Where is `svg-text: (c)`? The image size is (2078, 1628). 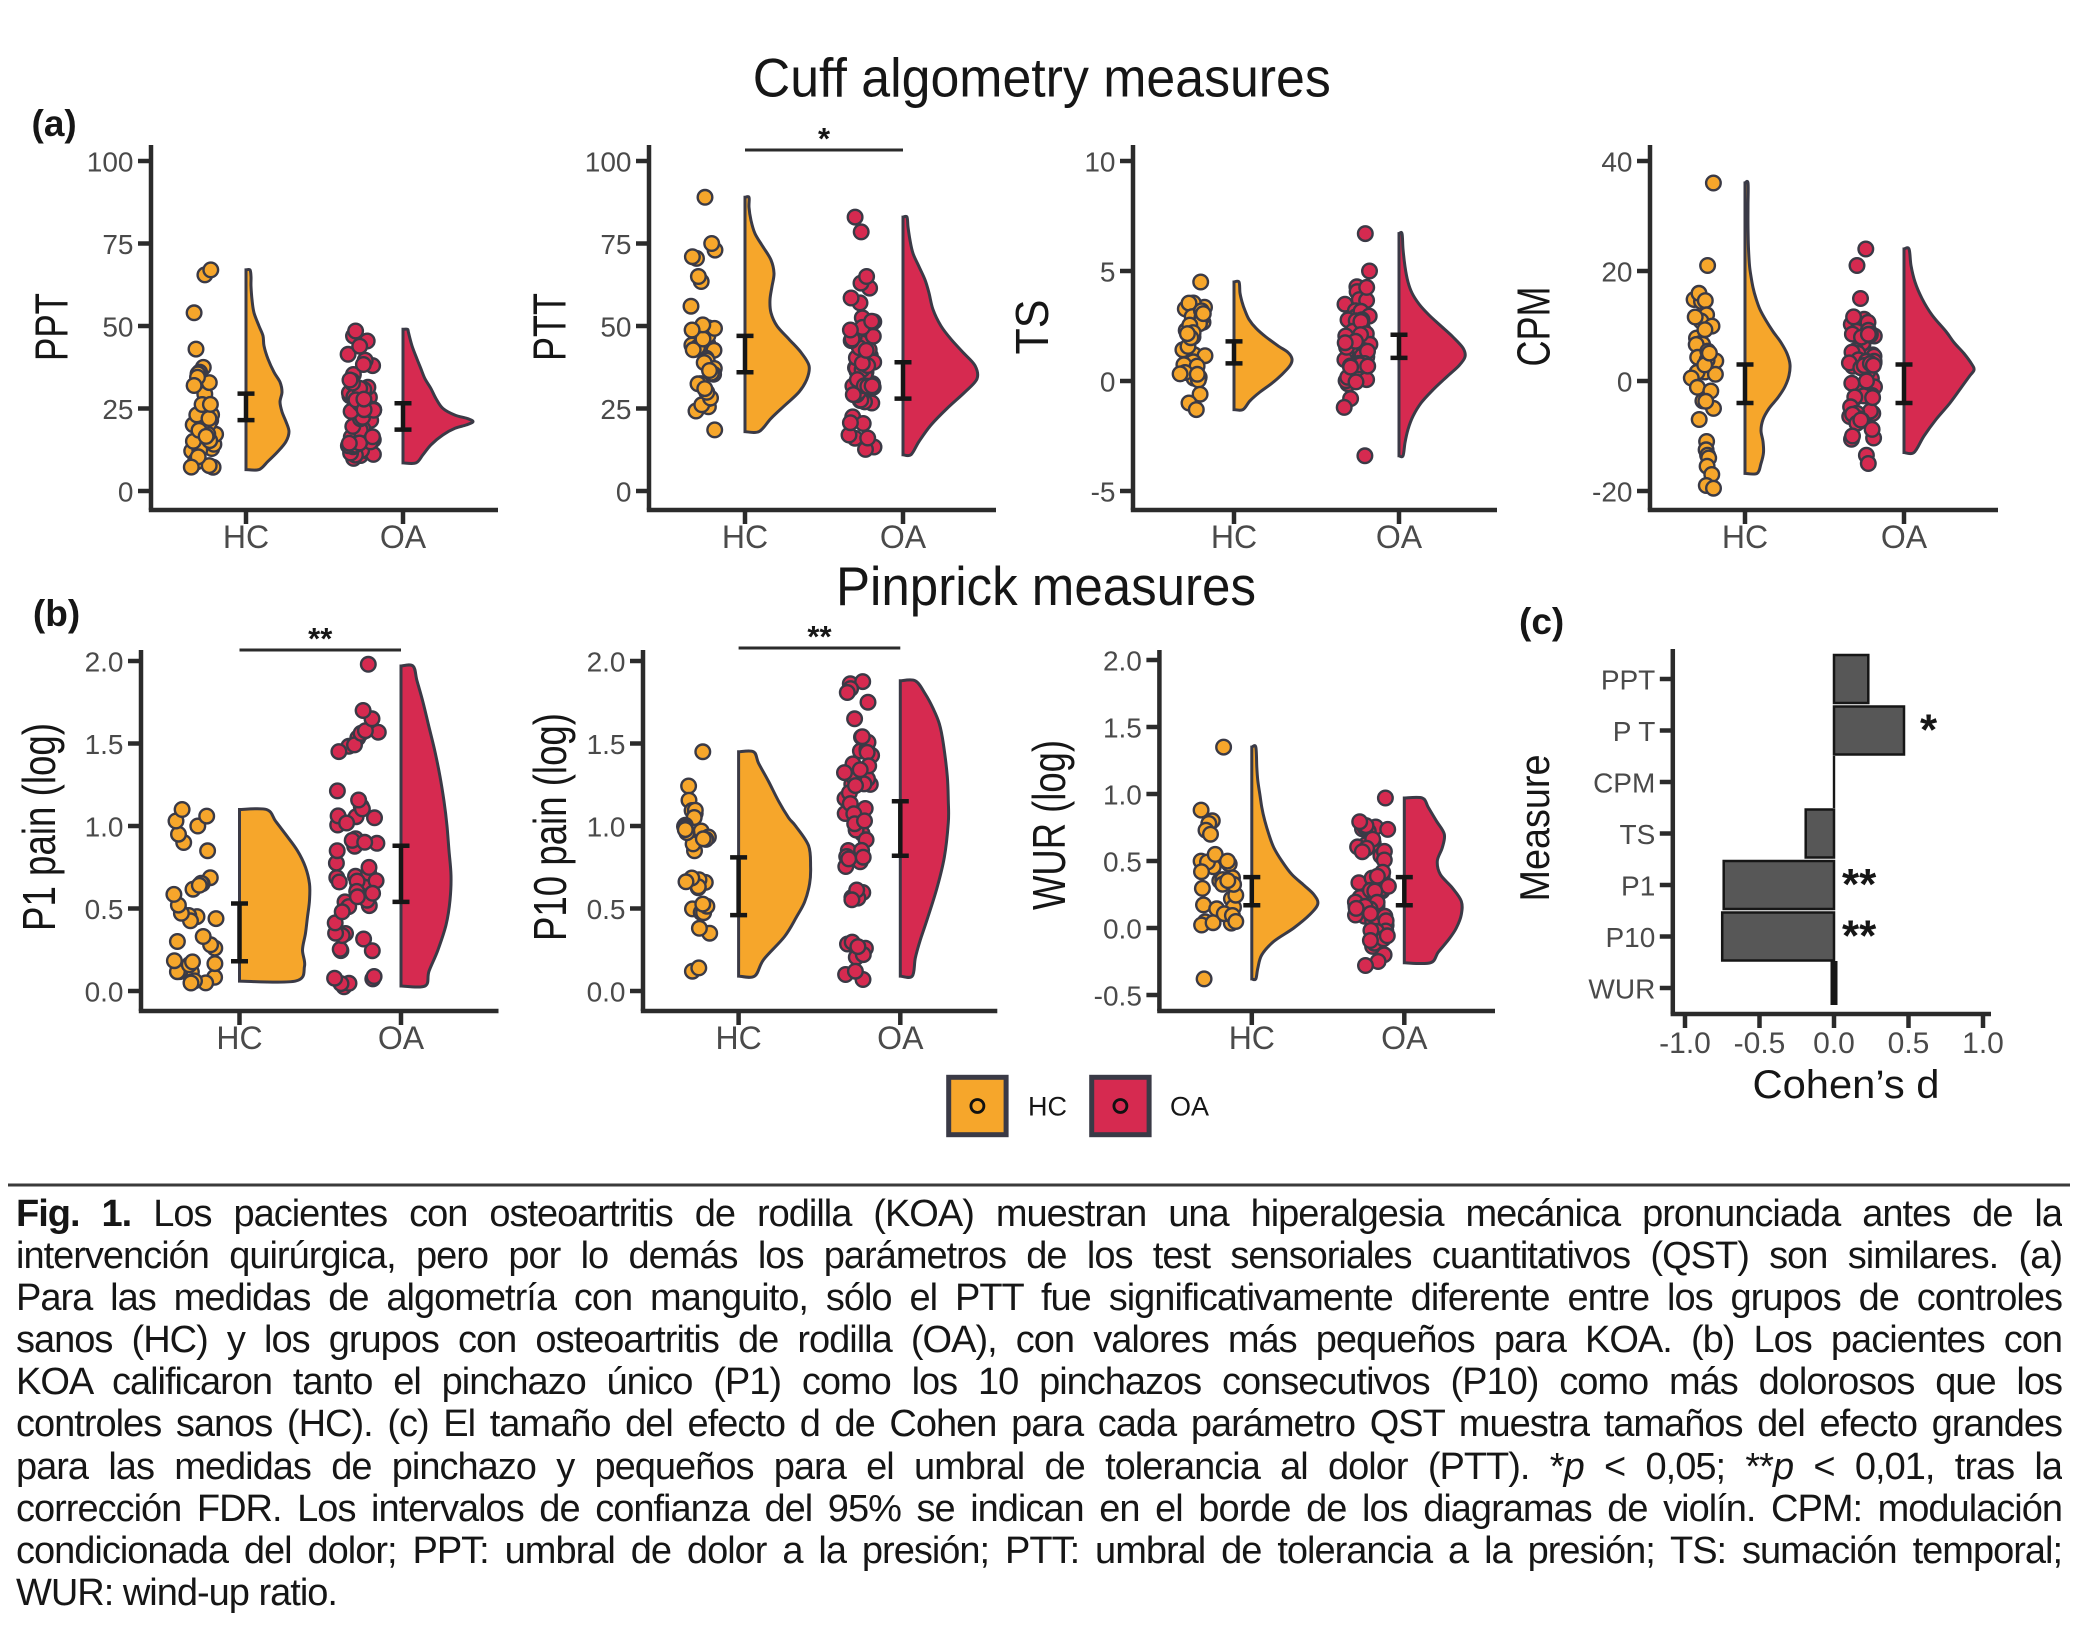
svg-text: (c) is located at coordinates (1541, 621).